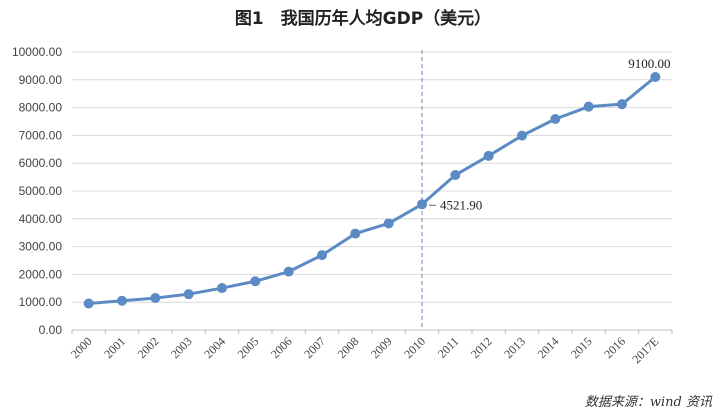 Image resolution: width=727 pixels, height=420 pixels. Describe the element at coordinates (363, 18) in the screenshot. I see `chart-title: 图1 我国历年人均GDP（美元）` at that location.